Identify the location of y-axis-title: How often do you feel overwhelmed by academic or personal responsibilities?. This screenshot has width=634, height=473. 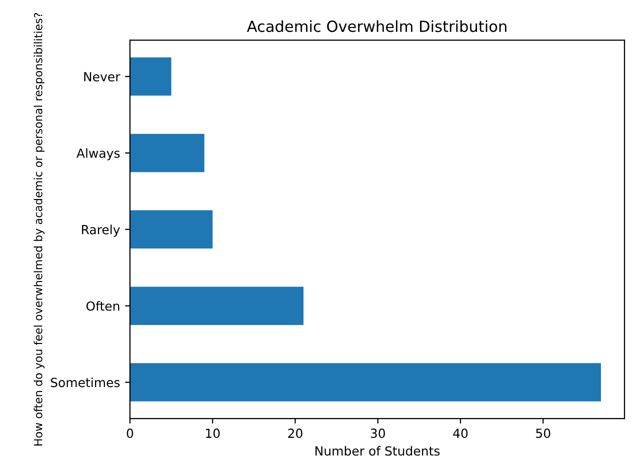
(39, 229).